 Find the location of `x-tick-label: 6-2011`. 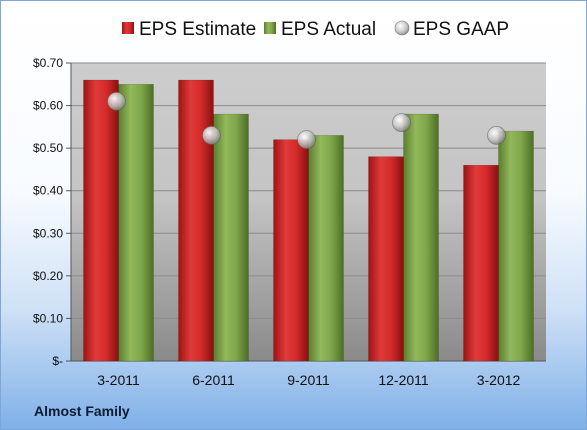

x-tick-label: 6-2011 is located at coordinates (213, 380).